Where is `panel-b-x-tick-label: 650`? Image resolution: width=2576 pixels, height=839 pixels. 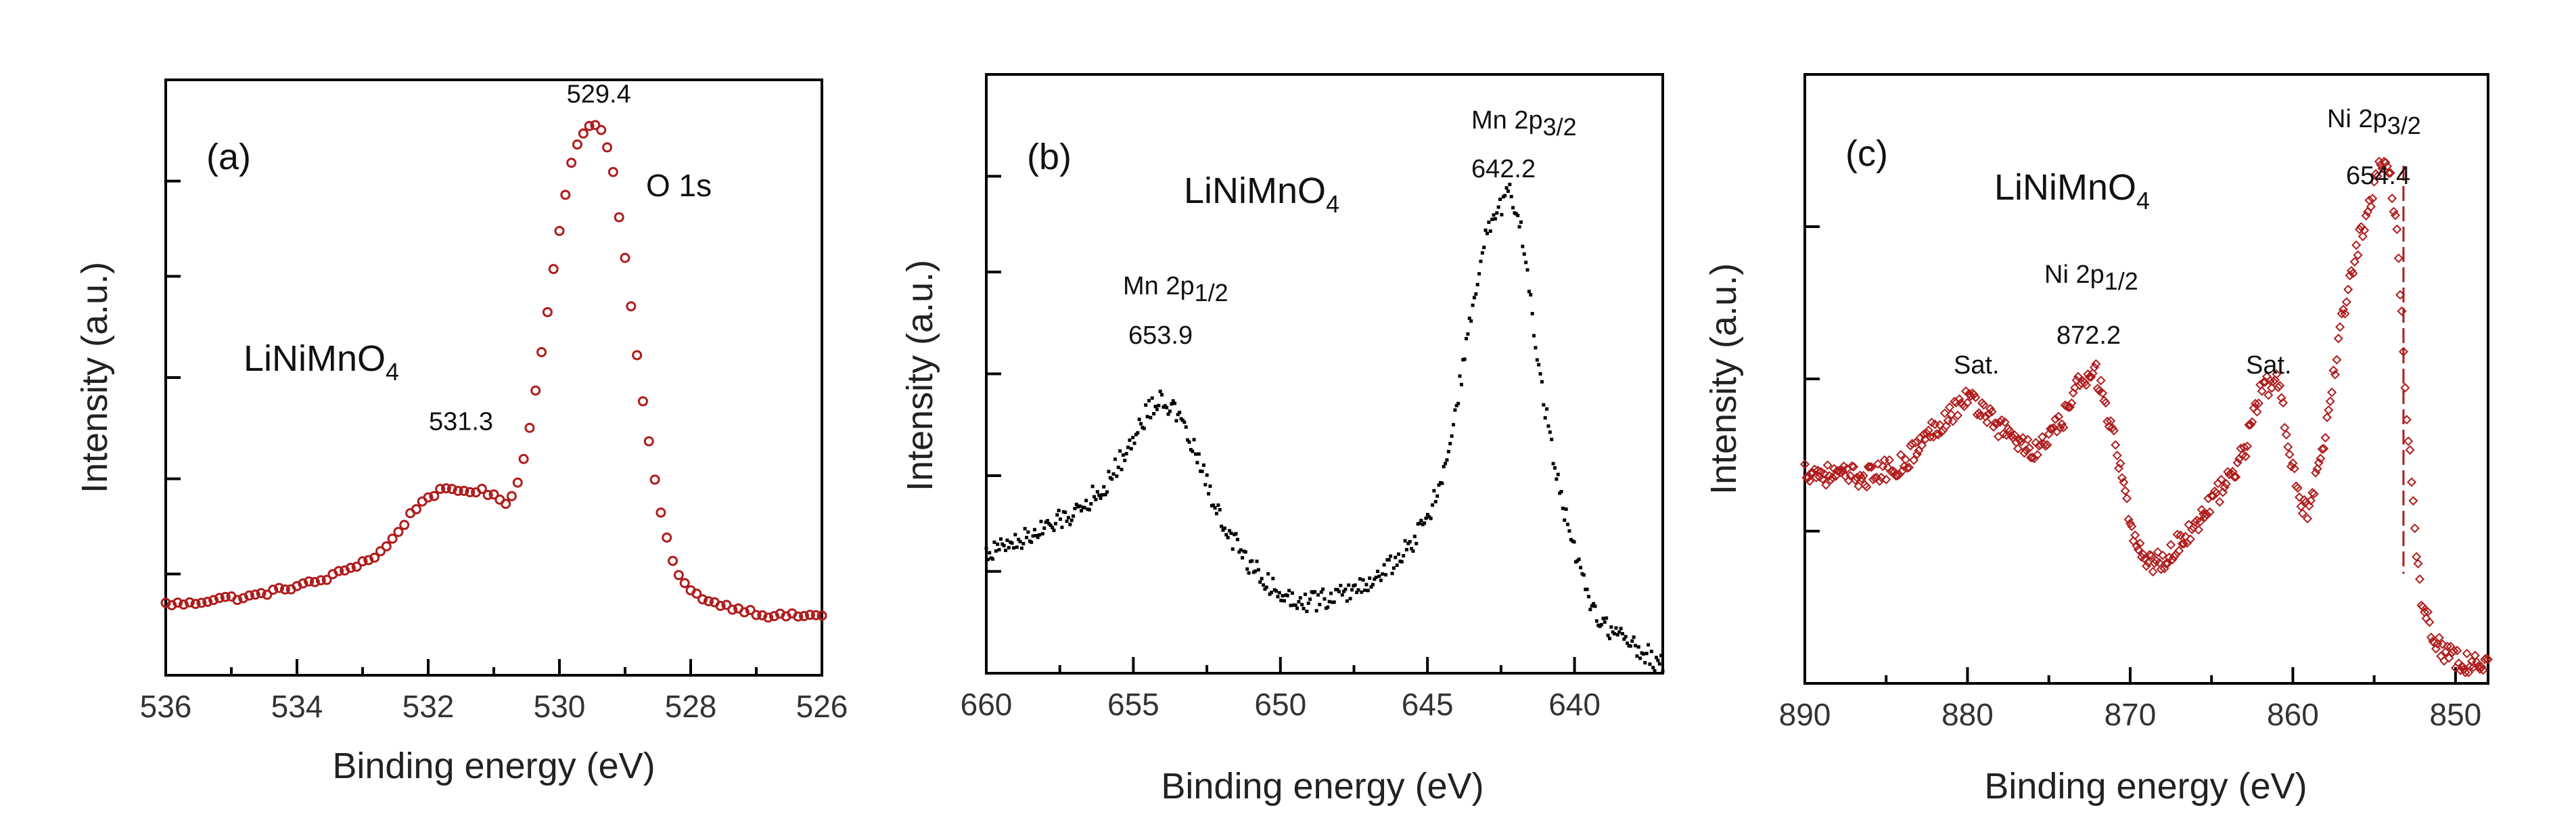 panel-b-x-tick-label: 650 is located at coordinates (1280, 704).